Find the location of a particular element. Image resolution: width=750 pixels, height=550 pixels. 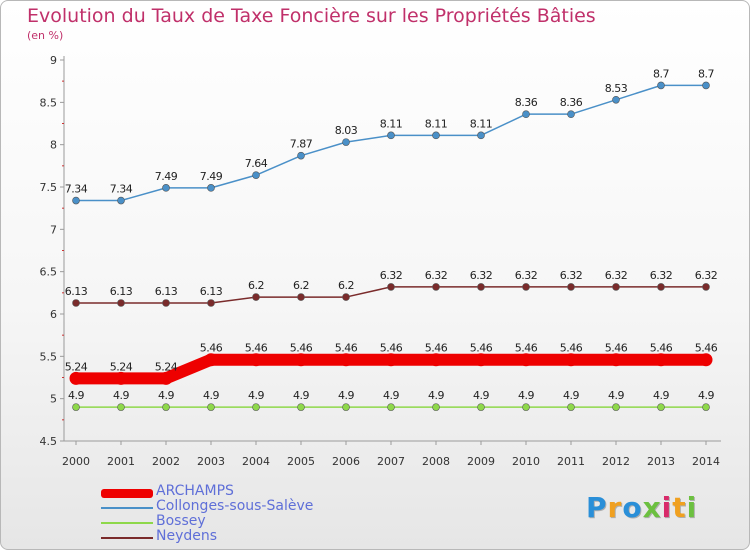

y-tick-label: 5.5 is located at coordinates (49, 356).